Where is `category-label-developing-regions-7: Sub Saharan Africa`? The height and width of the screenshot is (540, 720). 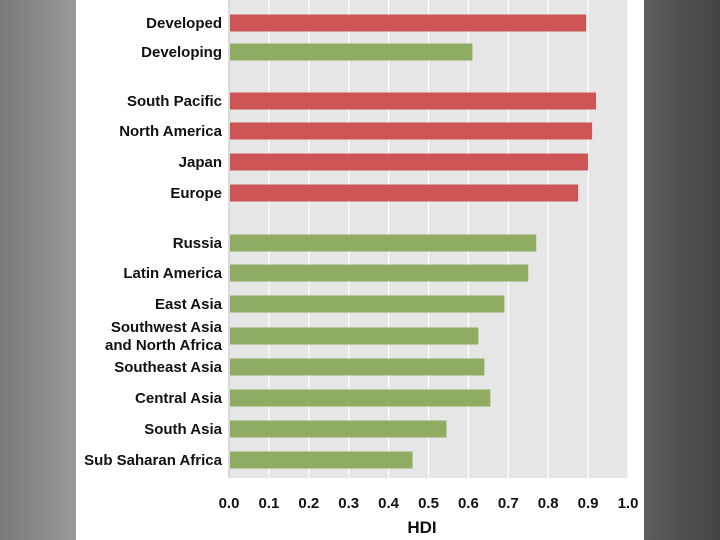 category-label-developing-regions-7: Sub Saharan Africa is located at coordinates (153, 460).